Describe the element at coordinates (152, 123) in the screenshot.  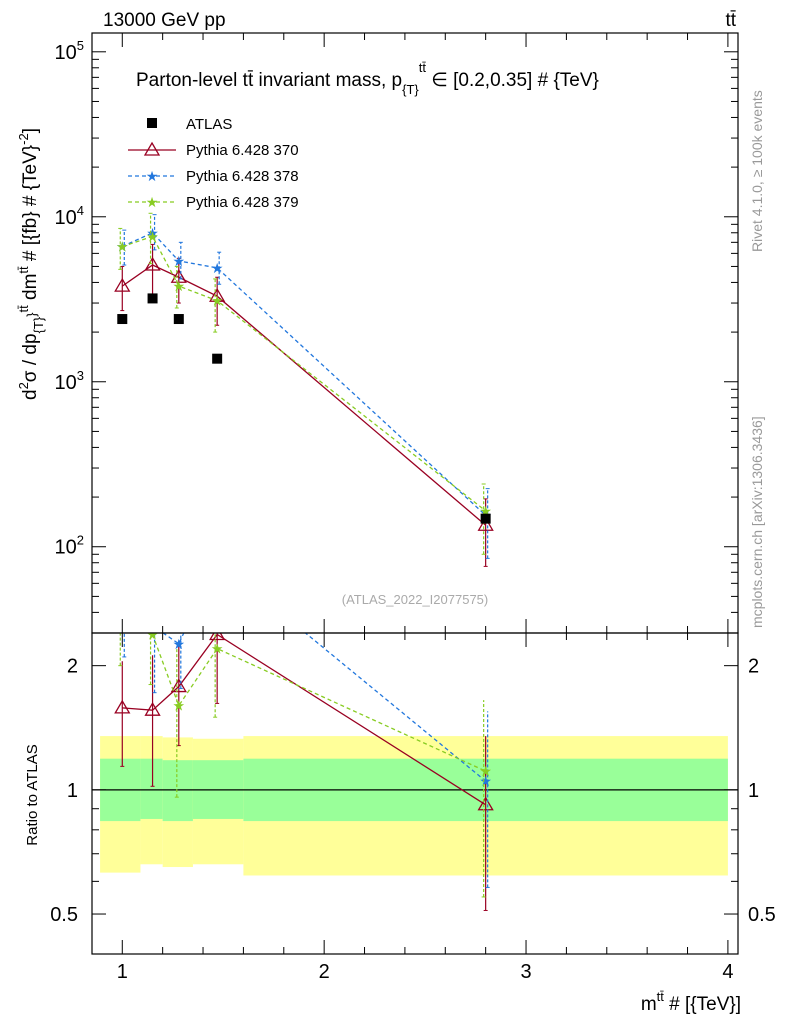
I see `legend-marker-atlas` at that location.